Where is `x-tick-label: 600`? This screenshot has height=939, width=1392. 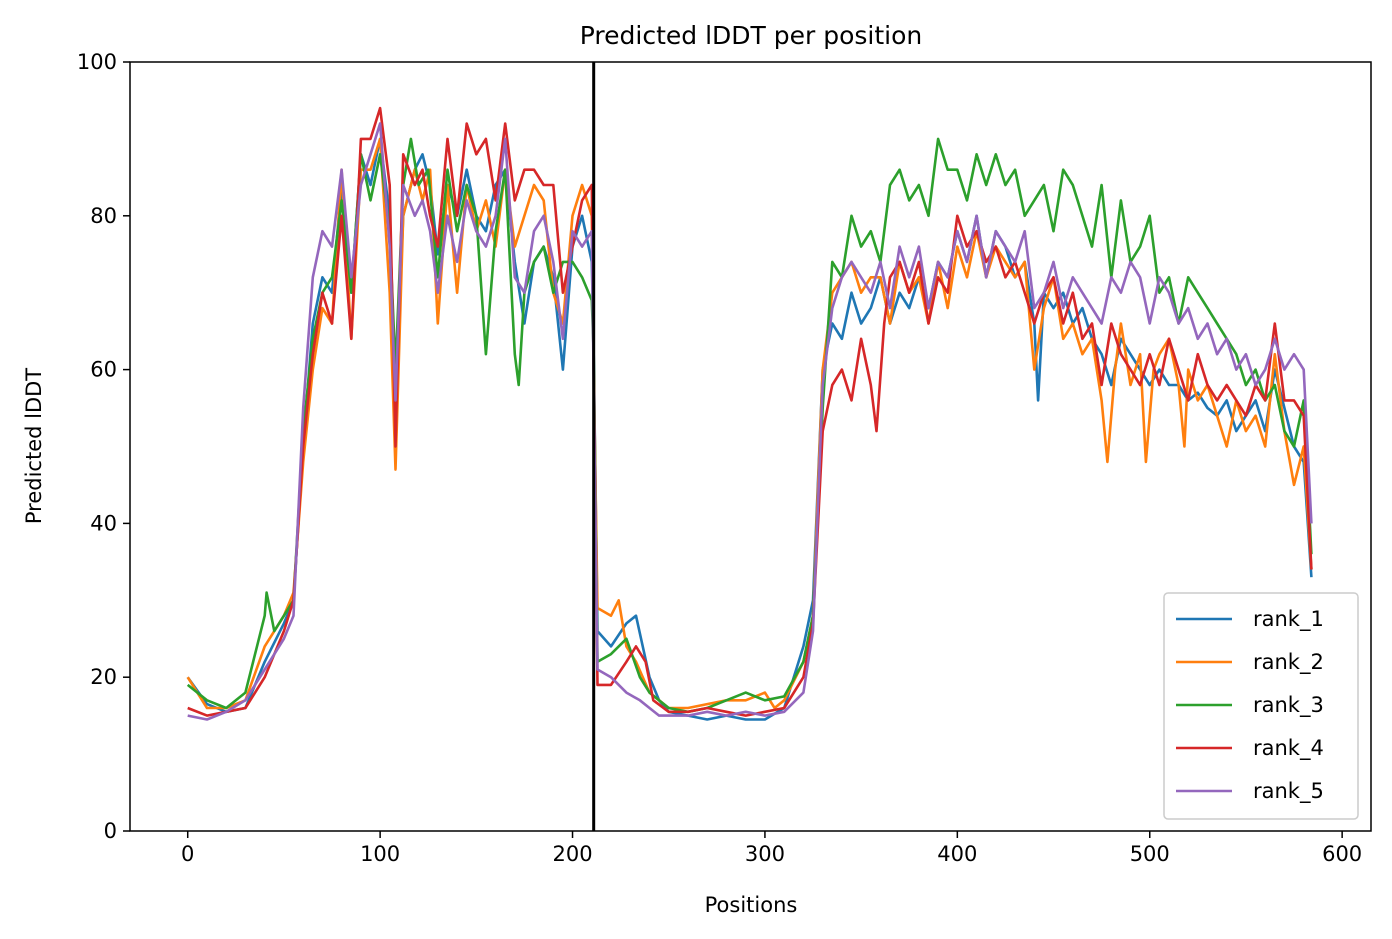 x-tick-label: 600 is located at coordinates (1342, 854).